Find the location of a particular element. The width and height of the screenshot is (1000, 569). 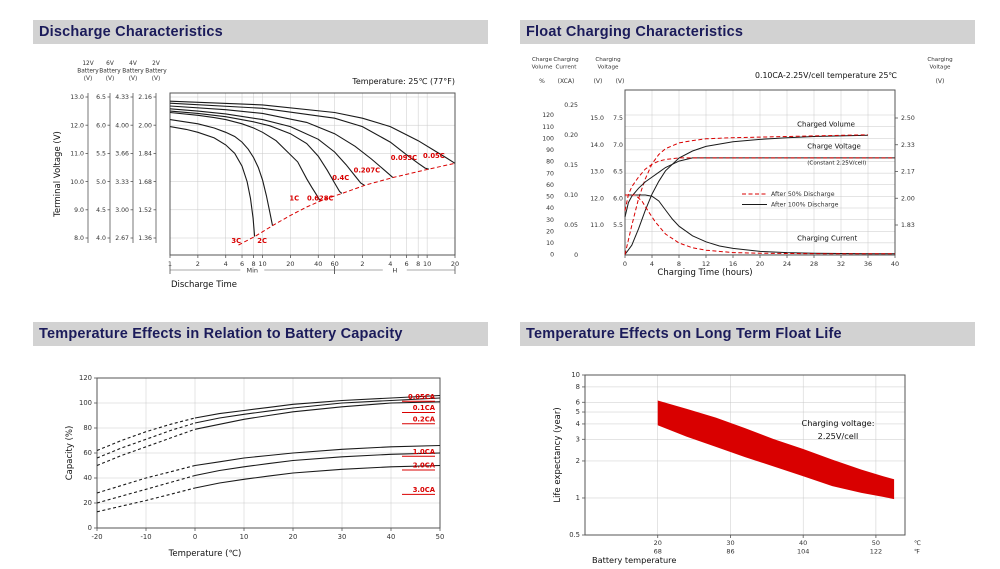

section-title-float-charging: Float Charging Characteristics is located at coordinates (635, 32).